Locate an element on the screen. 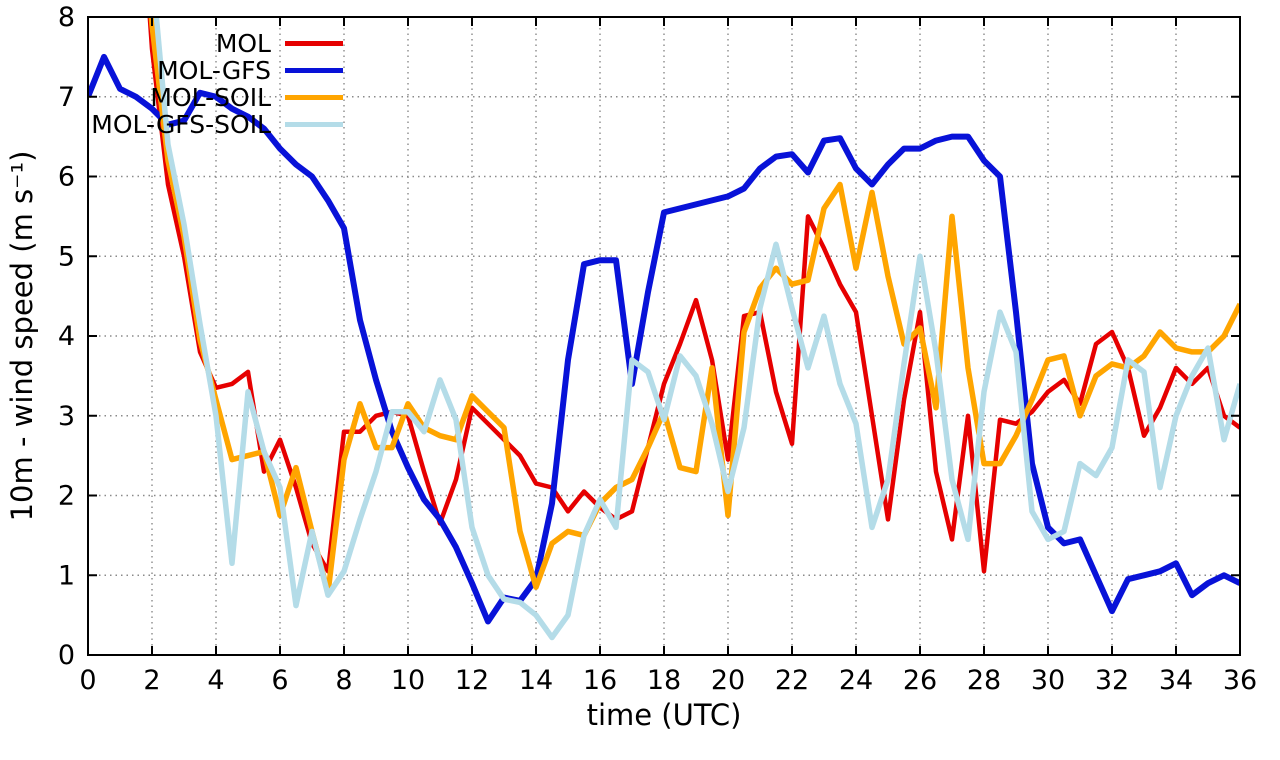  svg-text: 24 is located at coordinates (856, 680).